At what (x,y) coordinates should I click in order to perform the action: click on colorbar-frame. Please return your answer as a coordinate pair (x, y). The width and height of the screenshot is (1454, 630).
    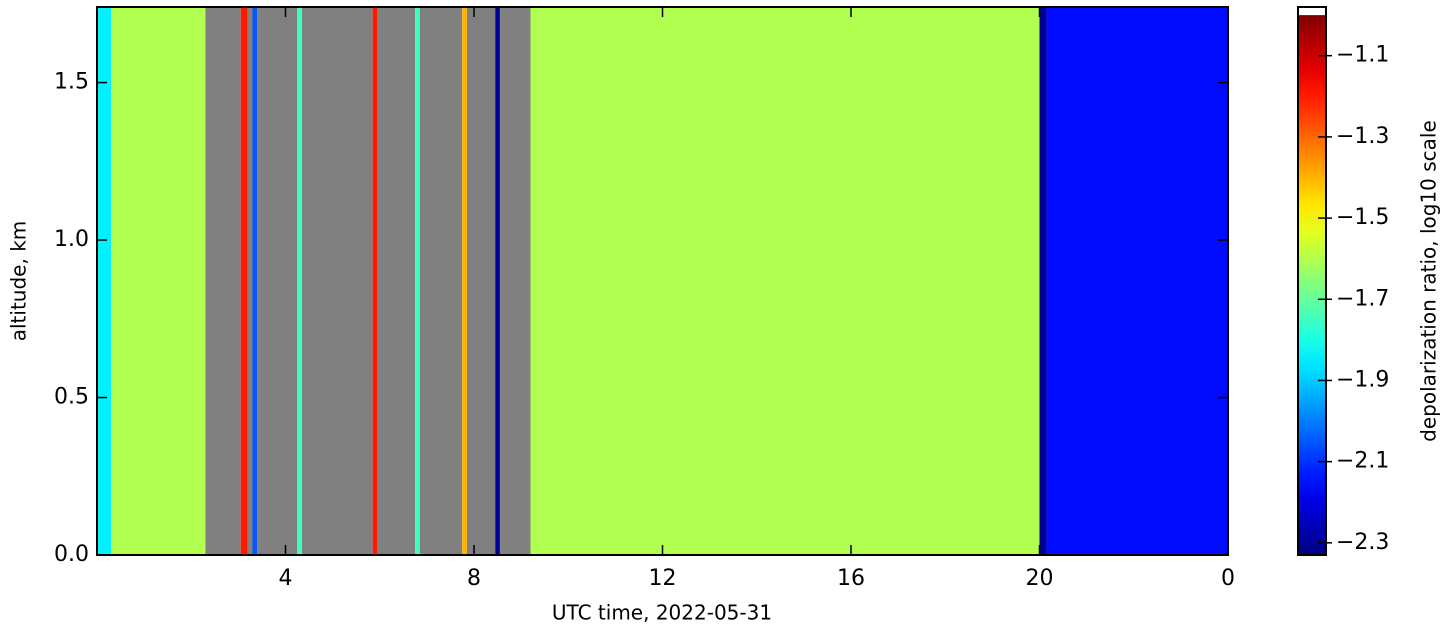
    Looking at the image, I should click on (1312, 281).